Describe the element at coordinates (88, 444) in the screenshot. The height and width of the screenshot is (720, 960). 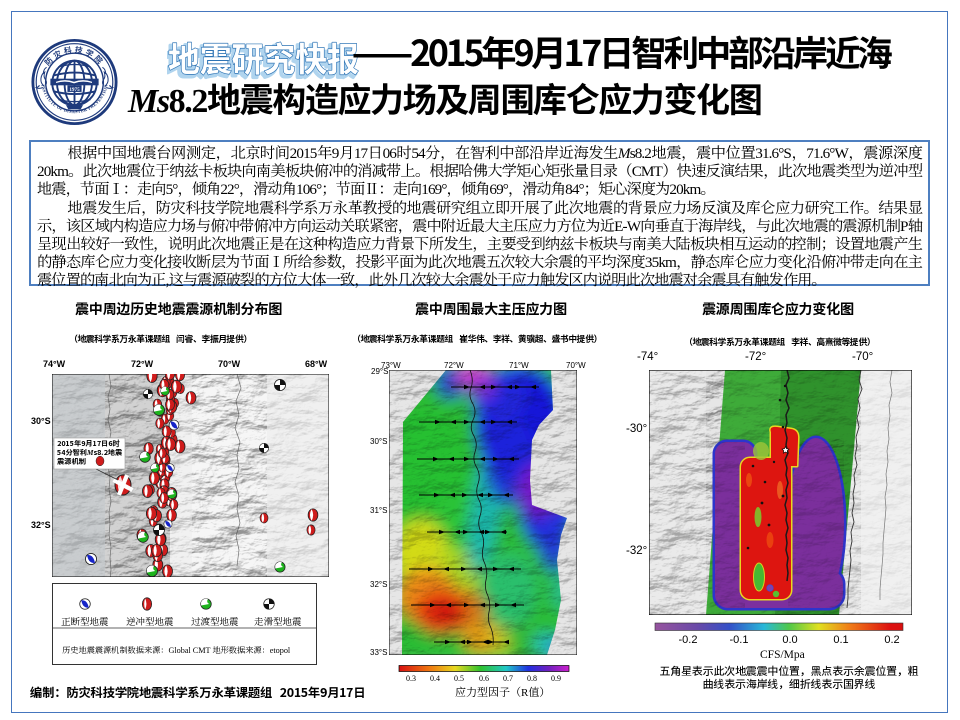
I see `svg-text: 2015年9月17日6时` at that location.